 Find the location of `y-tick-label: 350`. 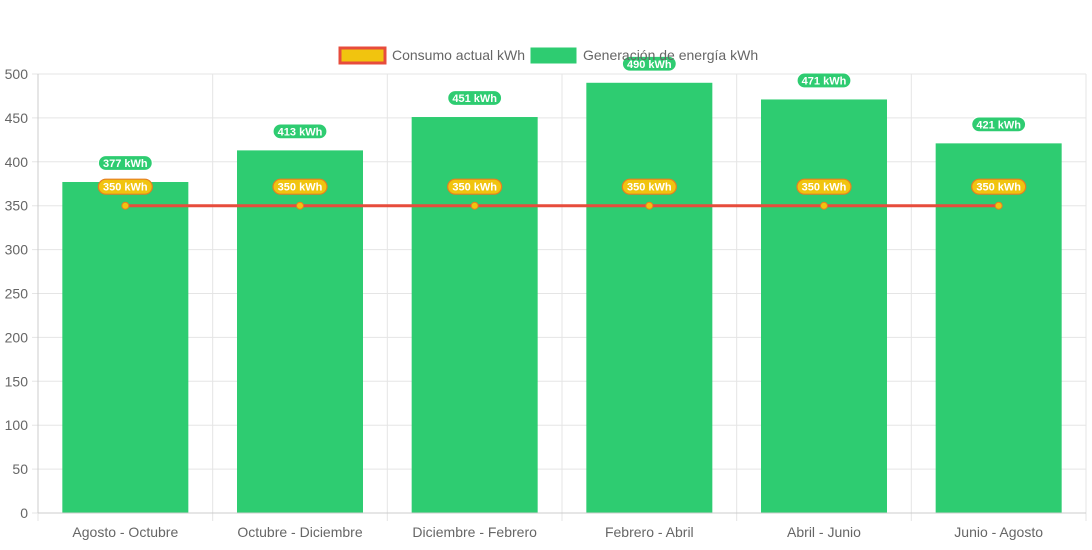

y-tick-label: 350 is located at coordinates (17, 206).